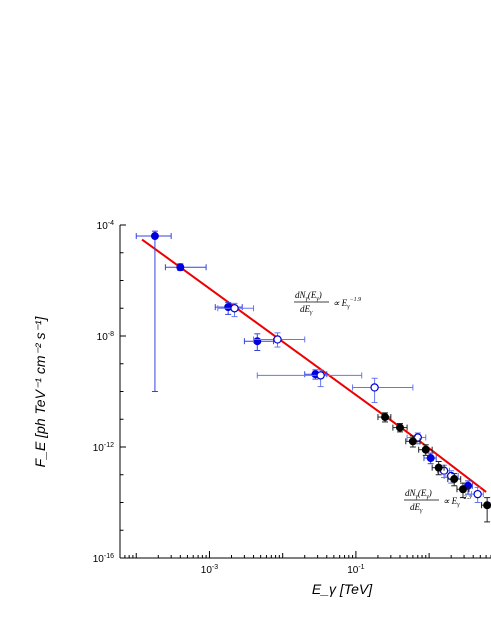 This screenshot has height=635, width=491. Describe the element at coordinates (327, 303) in the screenshot. I see `annotation-slope-1: dNγ(Eγ) dEγ ∝ Eγ−1.9` at that location.